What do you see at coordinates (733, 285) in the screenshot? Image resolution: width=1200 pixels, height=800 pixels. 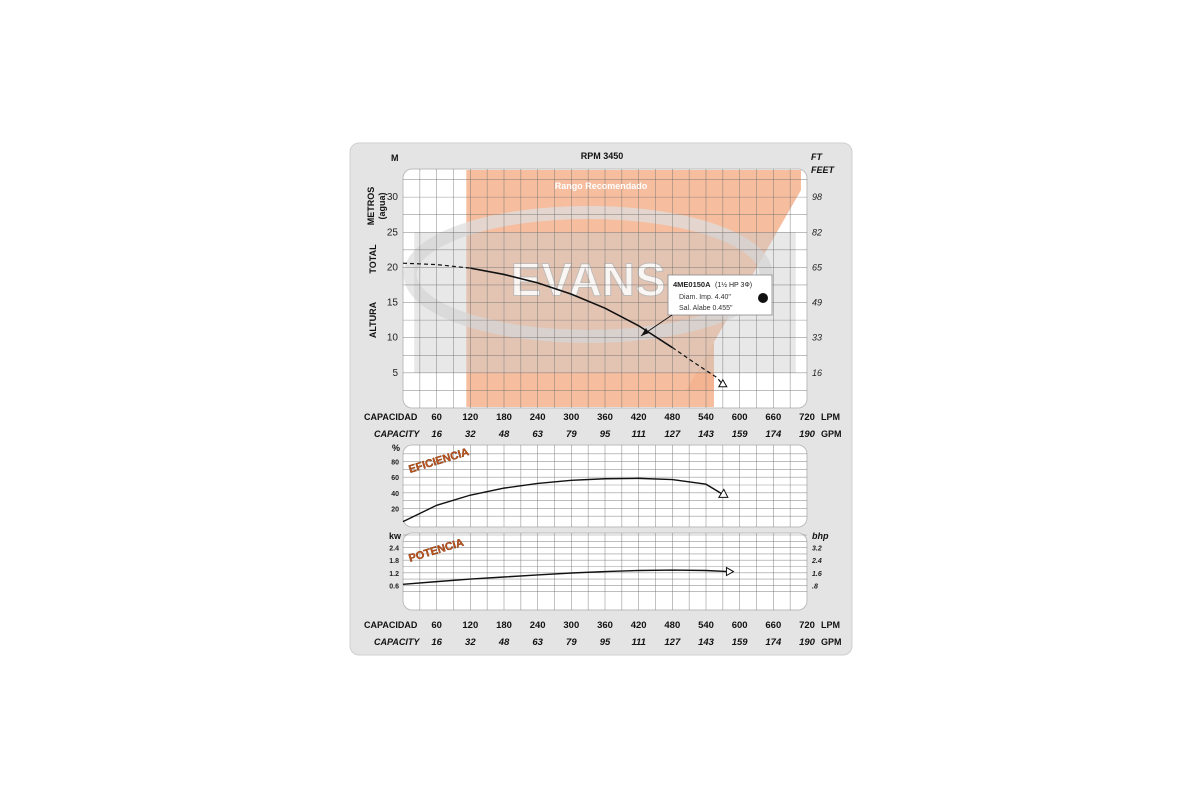 I see `model-hp: (1½ HP 3Ф)` at bounding box center [733, 285].